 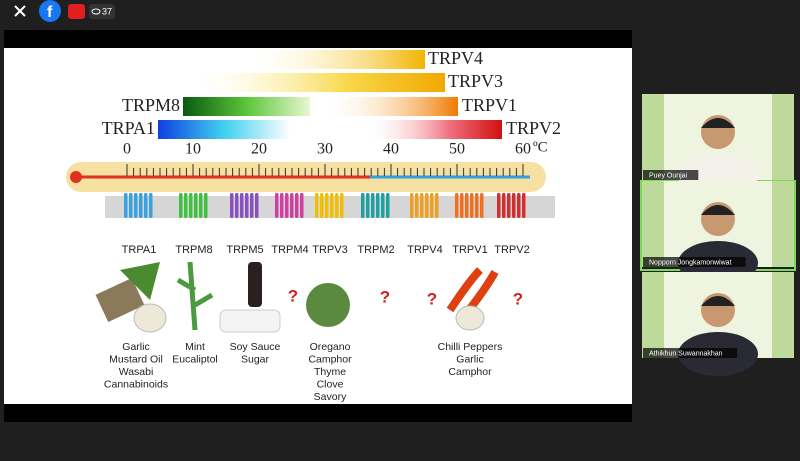 What do you see at coordinates (255, 284) in the screenshot?
I see `soy-bottle` at bounding box center [255, 284].